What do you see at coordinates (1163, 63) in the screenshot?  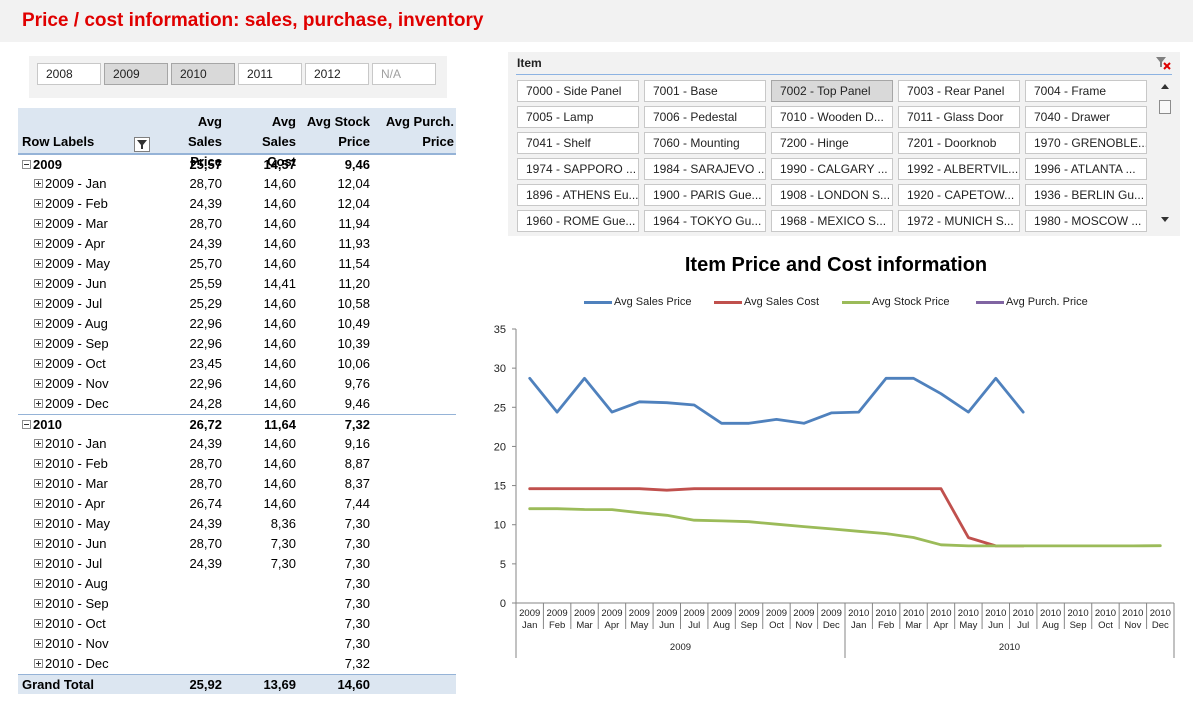 I see `clear-filter-button` at bounding box center [1163, 63].